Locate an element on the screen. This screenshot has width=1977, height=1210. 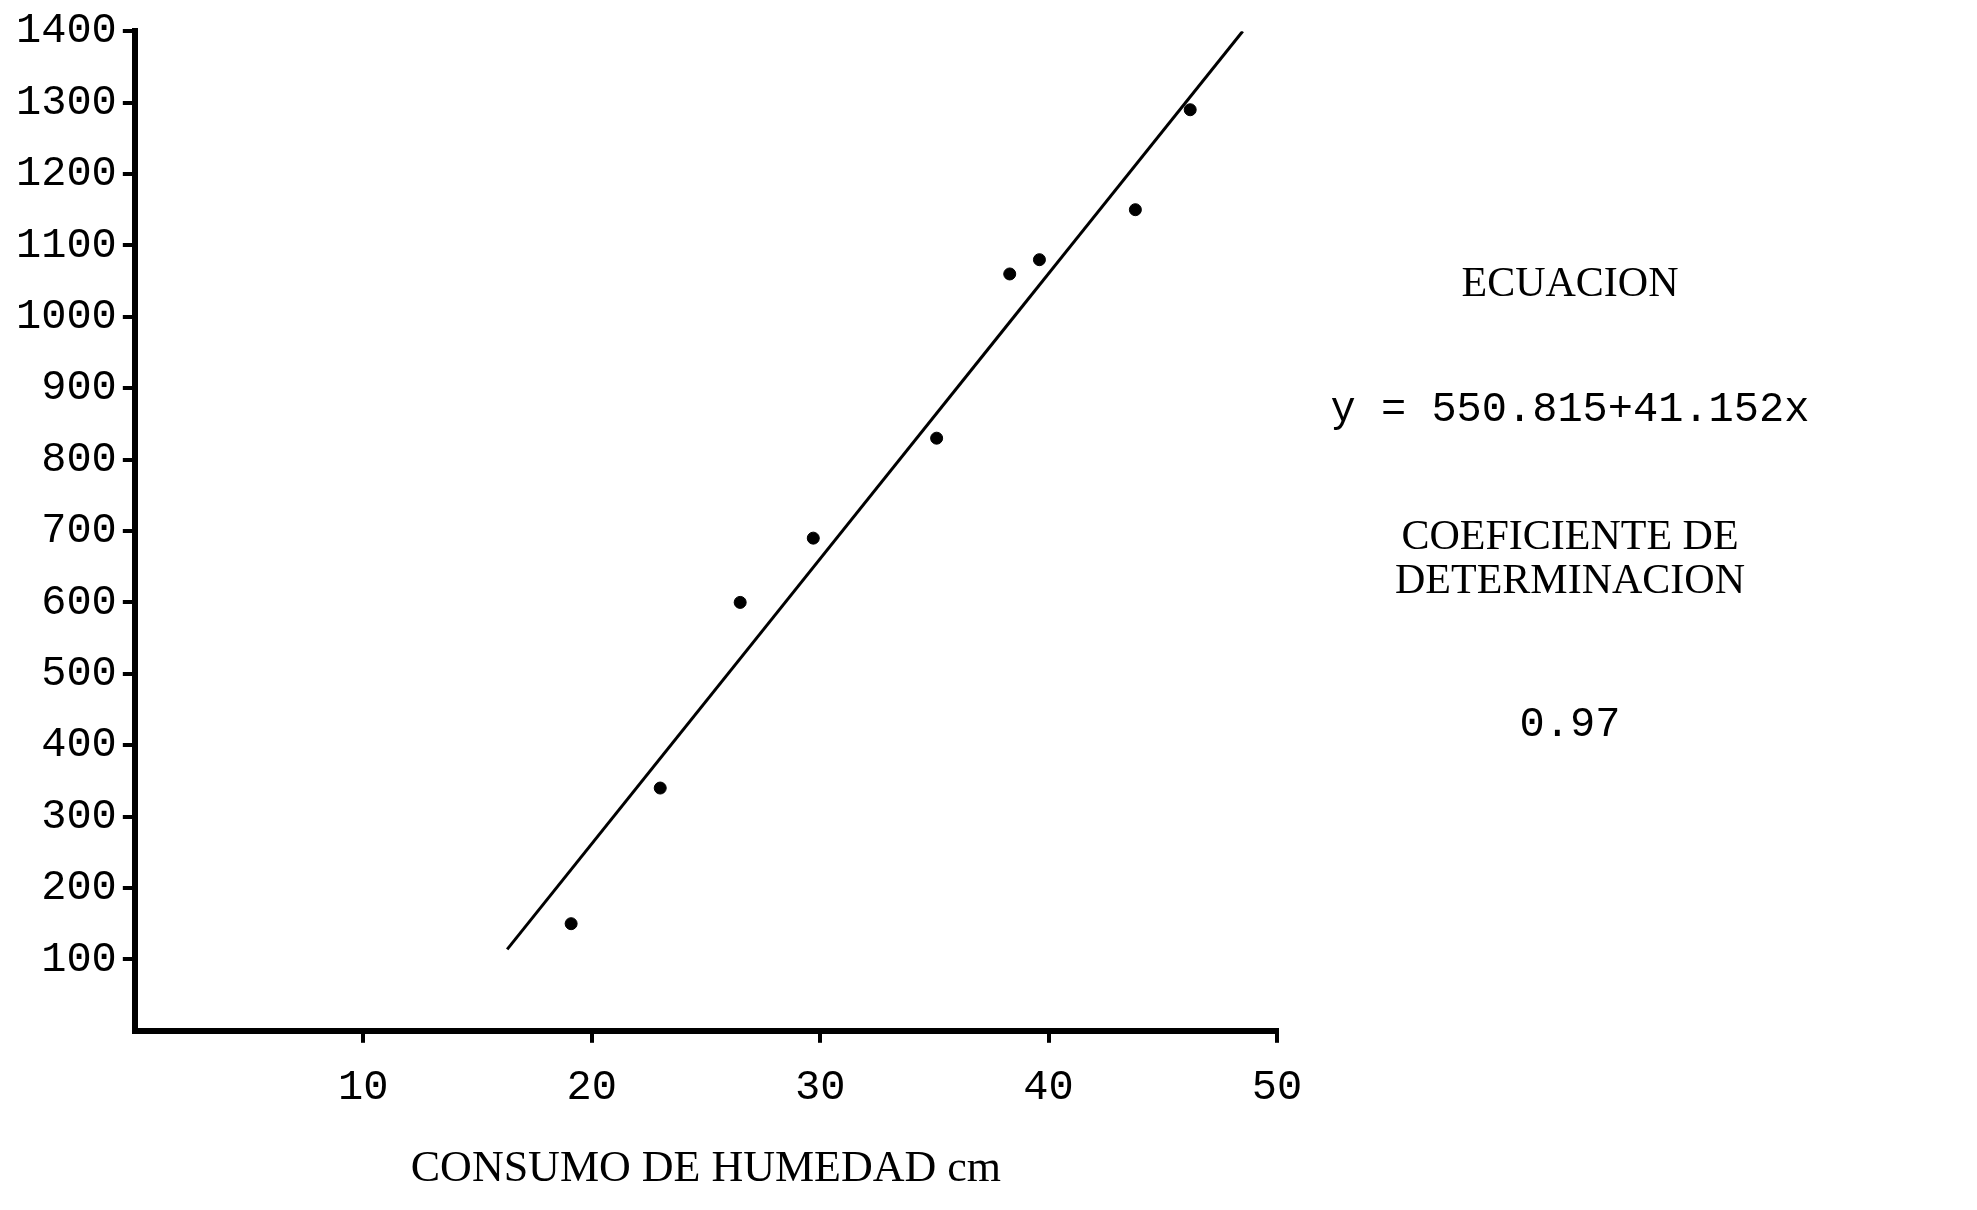
x-tick-label: 30 is located at coordinates (820, 1088).